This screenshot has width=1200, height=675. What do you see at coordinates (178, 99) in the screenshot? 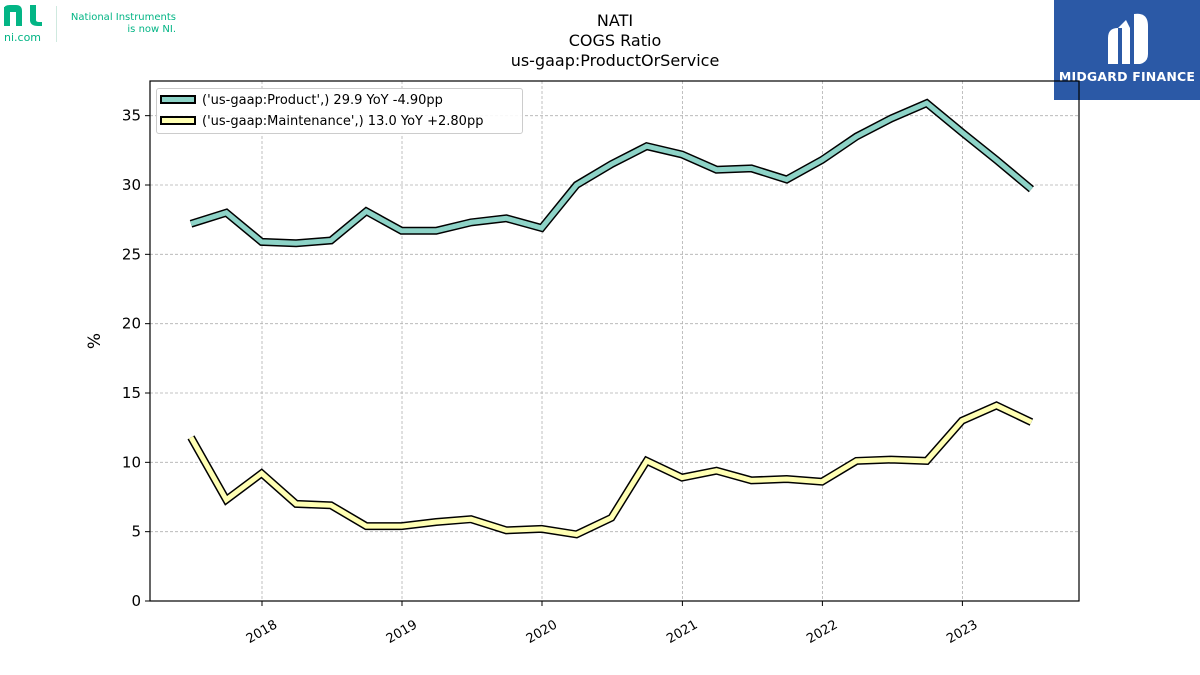
I see `legend-swatch-product` at bounding box center [178, 99].